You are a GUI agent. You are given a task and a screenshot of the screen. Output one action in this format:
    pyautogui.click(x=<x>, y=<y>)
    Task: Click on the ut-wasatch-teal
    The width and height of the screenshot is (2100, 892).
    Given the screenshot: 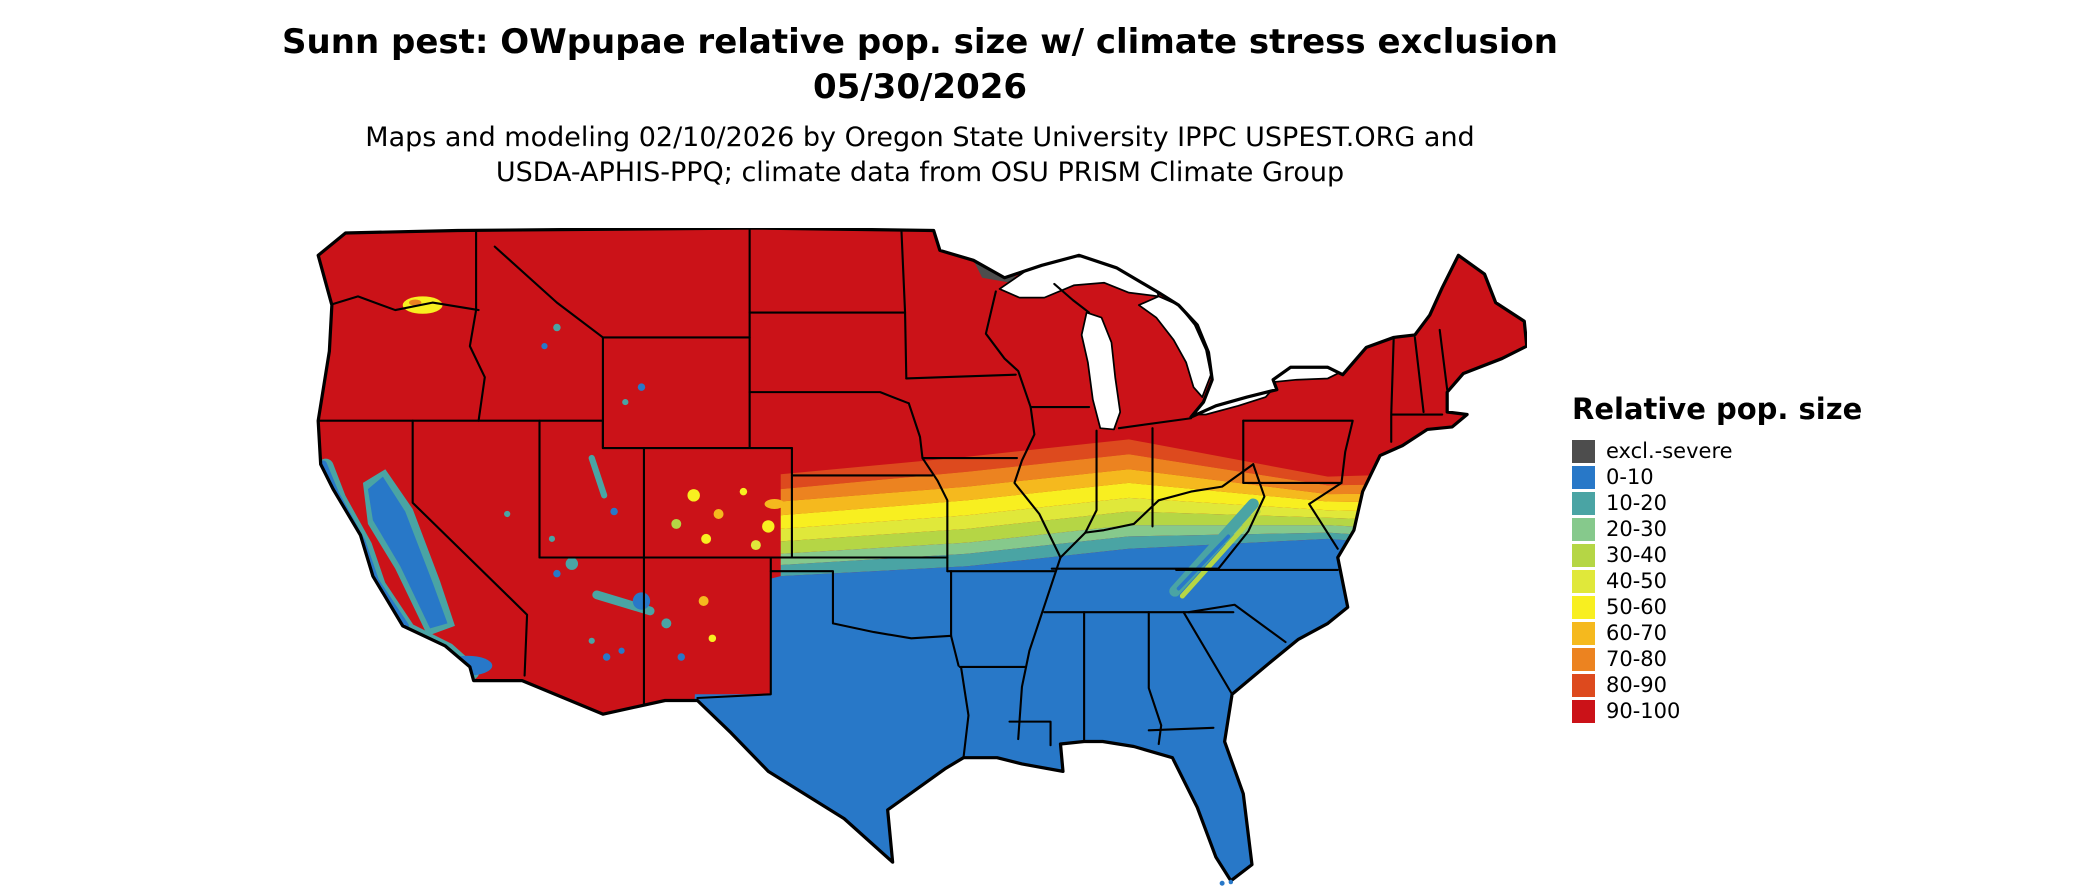 What is the action you would take?
    pyautogui.click(x=598, y=476)
    